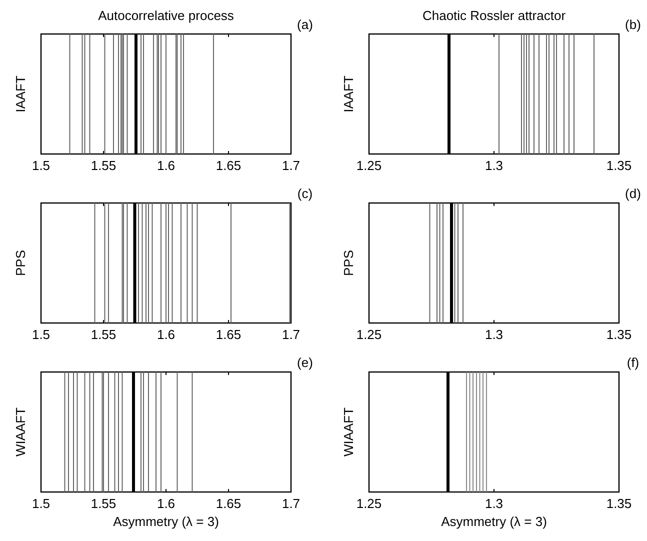  I want to click on text: (c), so click(305, 193).